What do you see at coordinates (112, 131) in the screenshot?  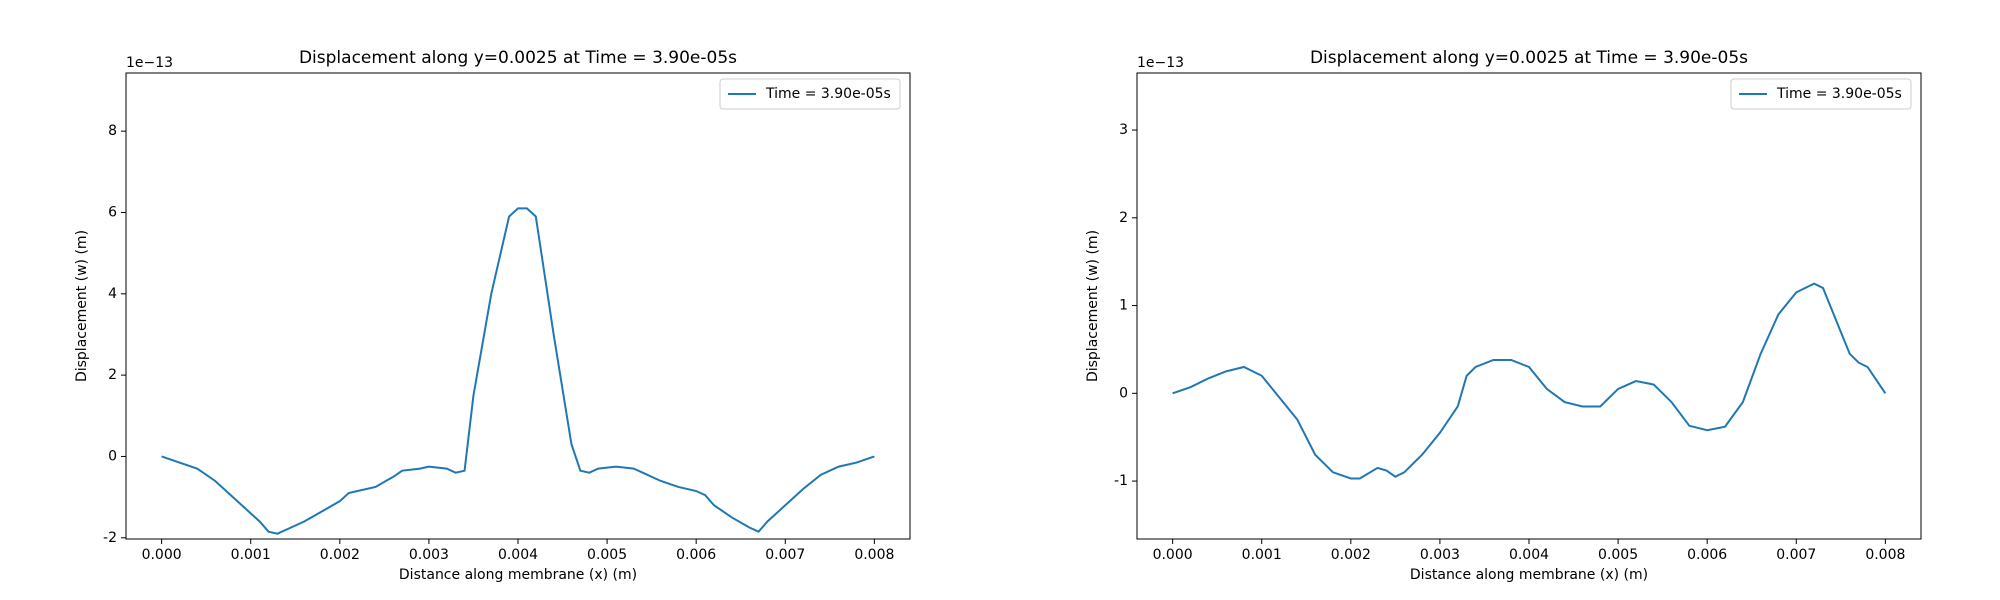 I see `y-tick-label: 8` at bounding box center [112, 131].